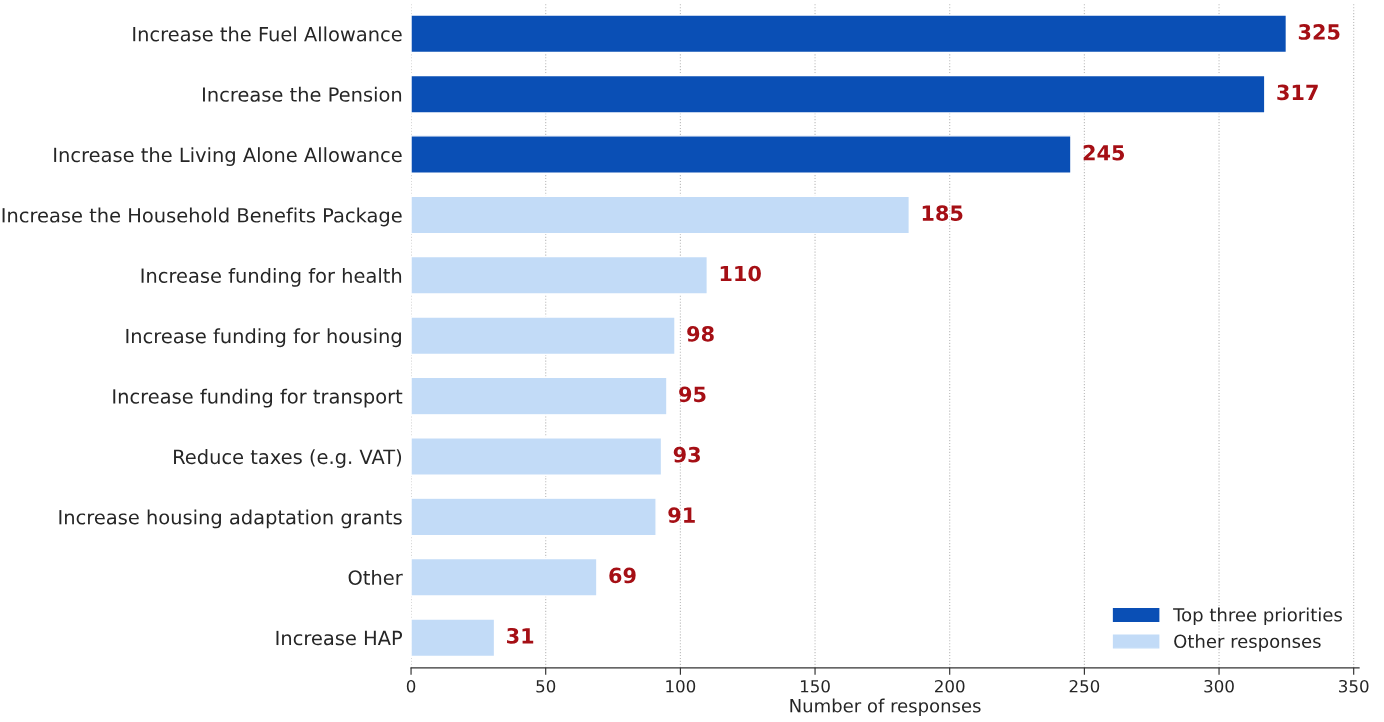  I want to click on x-tick-label: 300, so click(1219, 686).